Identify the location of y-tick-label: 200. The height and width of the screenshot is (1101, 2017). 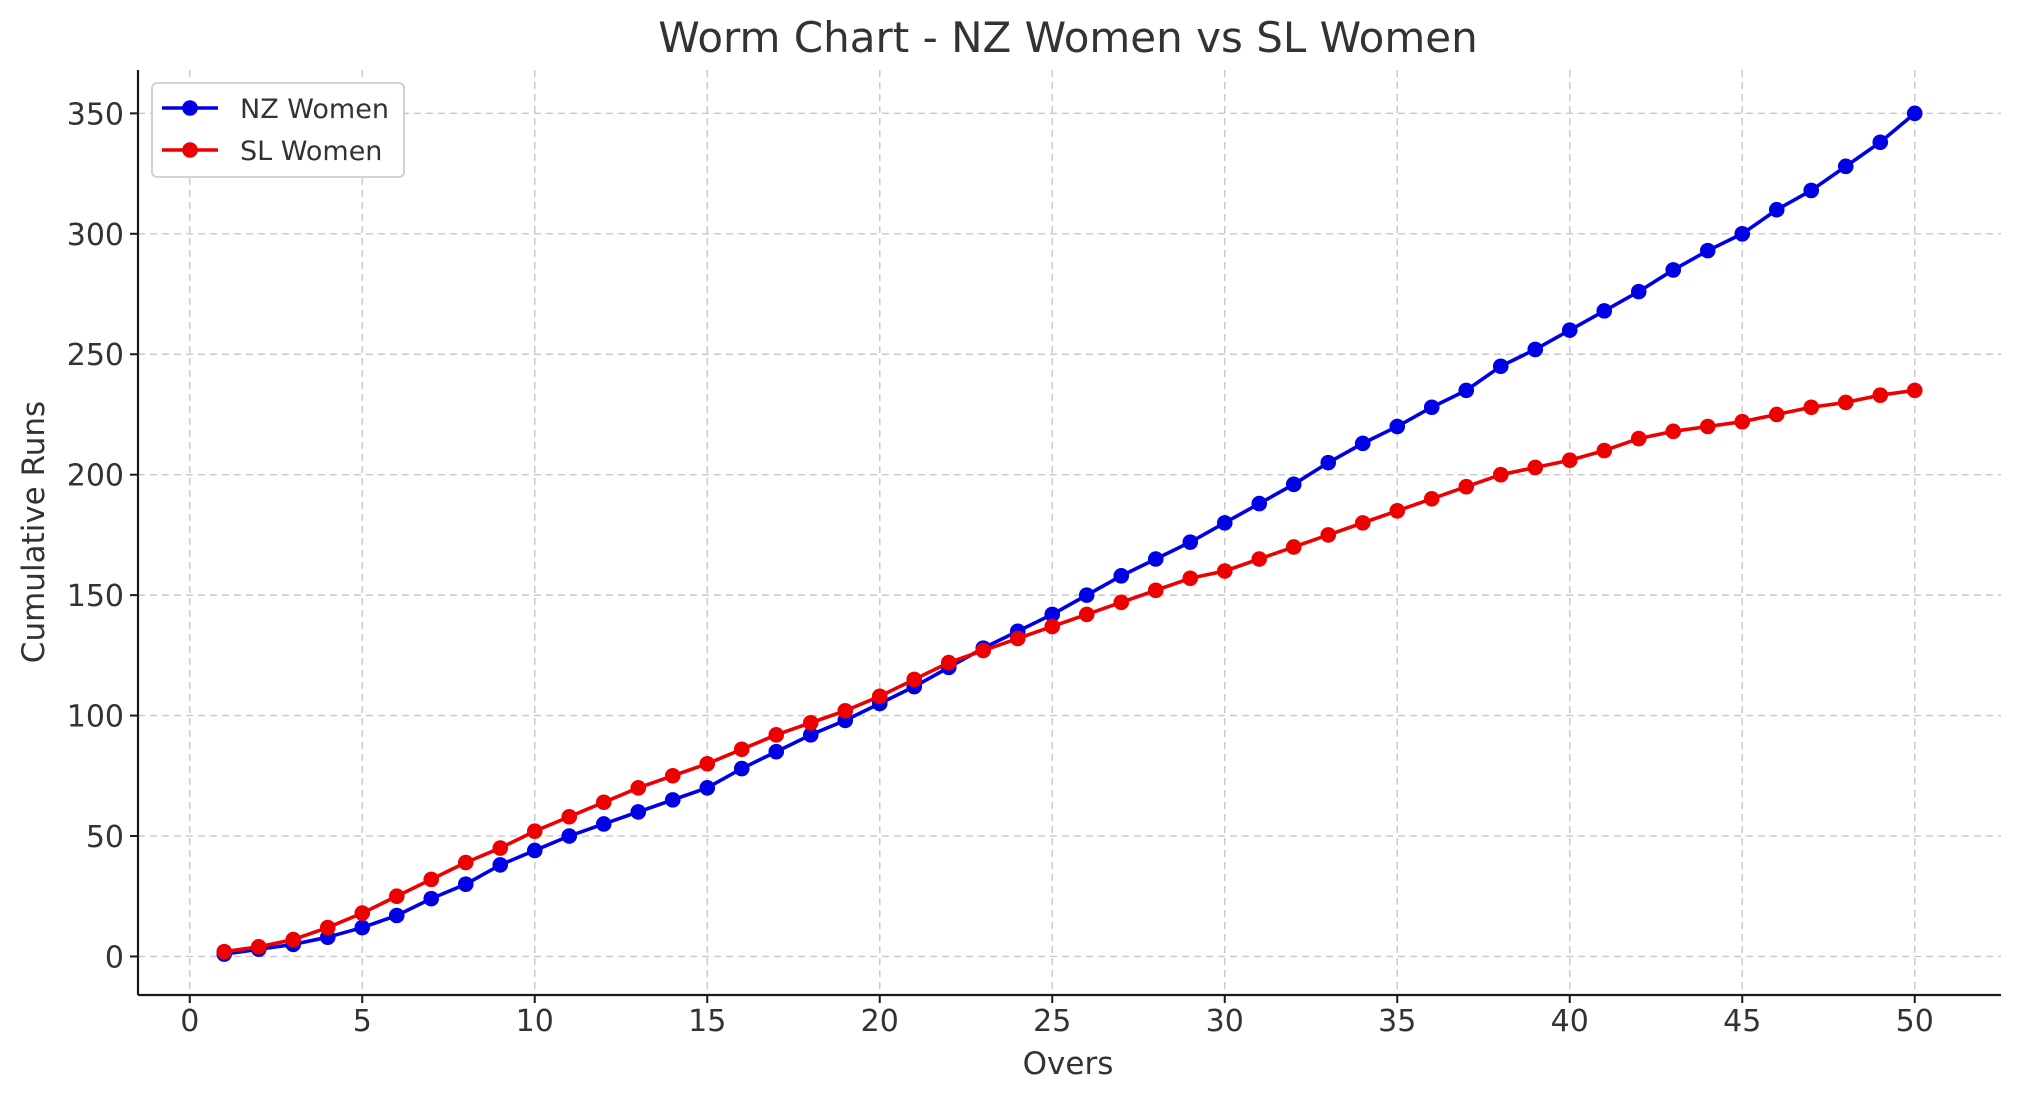
(95, 476).